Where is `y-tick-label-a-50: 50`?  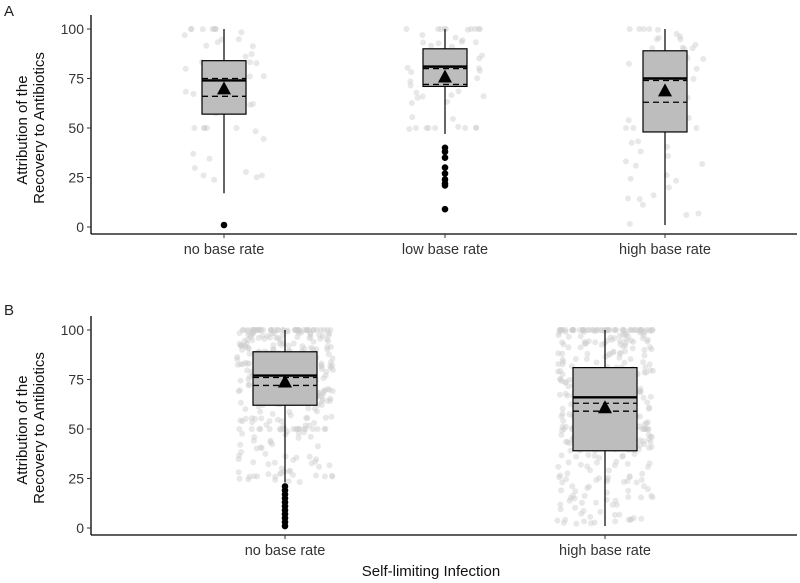
y-tick-label-a-50: 50 is located at coordinates (76, 128).